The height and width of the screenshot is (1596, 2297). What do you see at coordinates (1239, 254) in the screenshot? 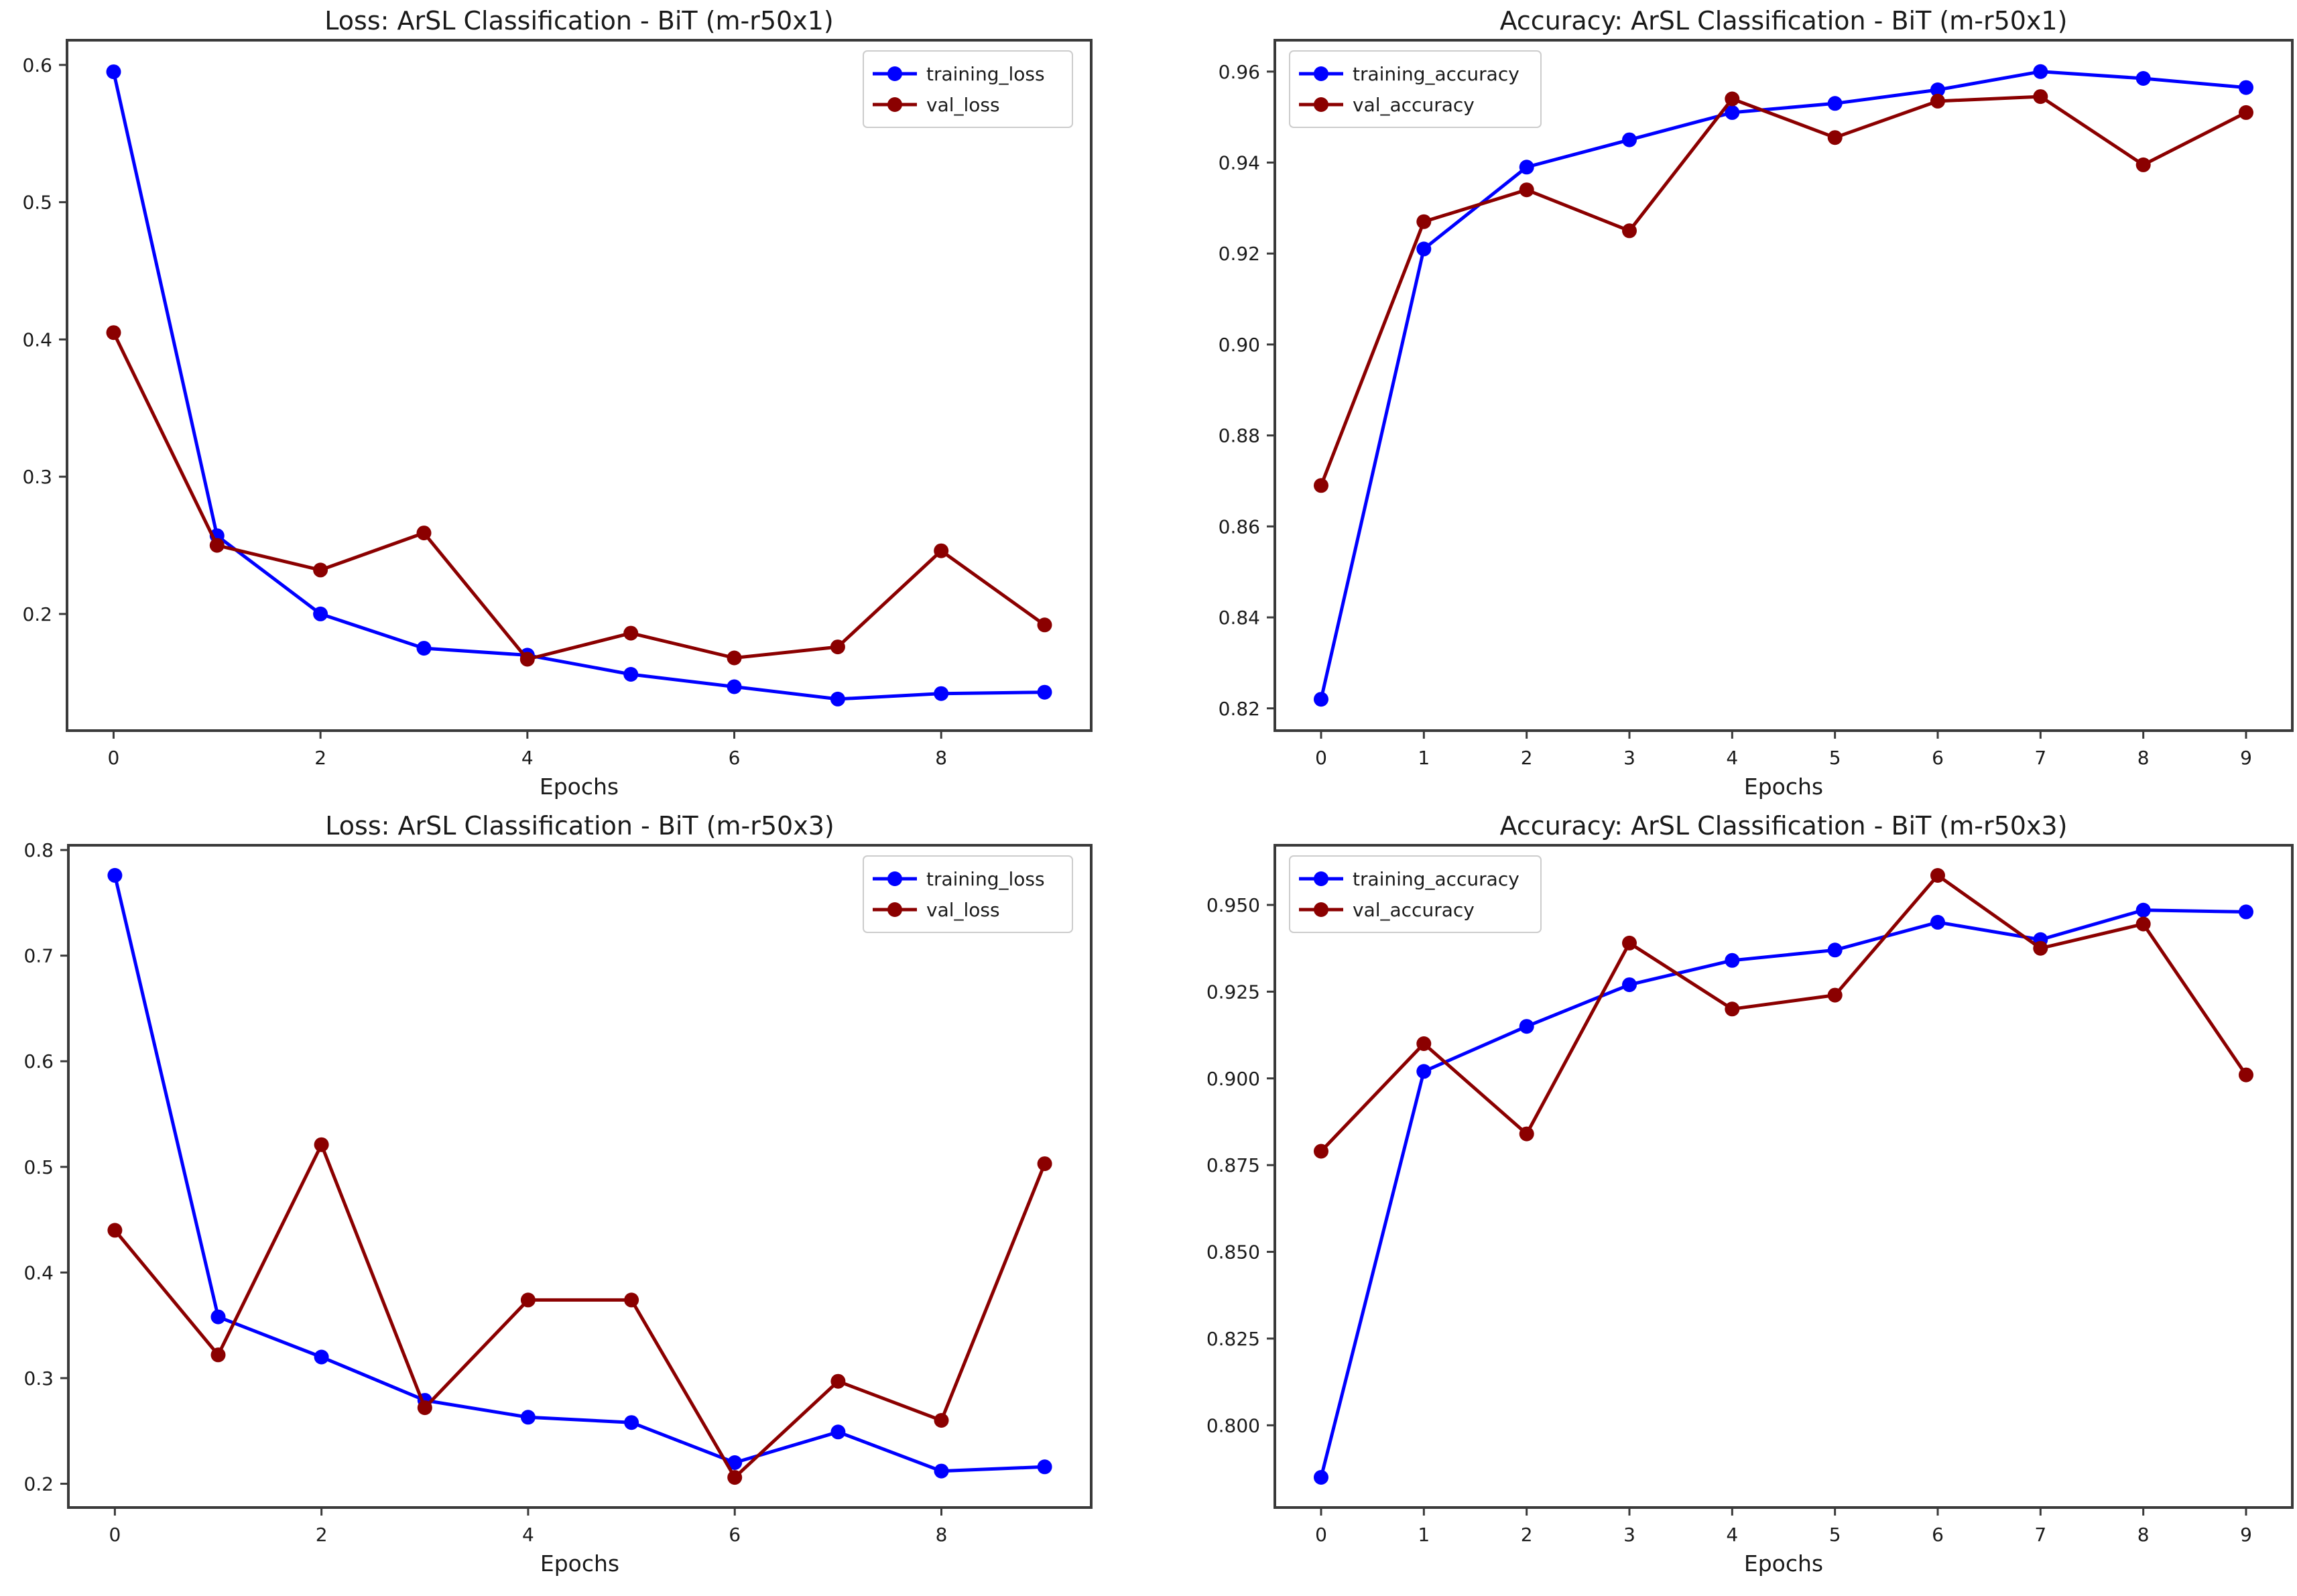
I see `y-tick-label: 0.92` at bounding box center [1239, 254].